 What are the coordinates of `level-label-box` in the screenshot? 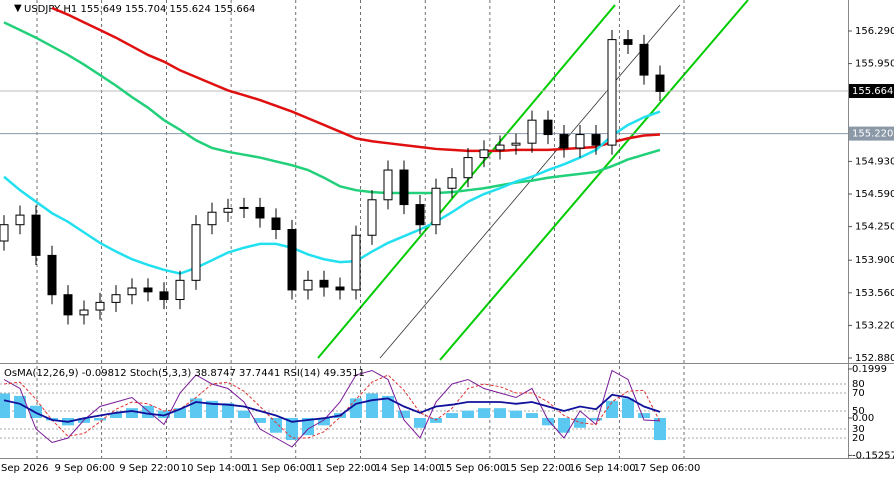 It's located at (871, 133).